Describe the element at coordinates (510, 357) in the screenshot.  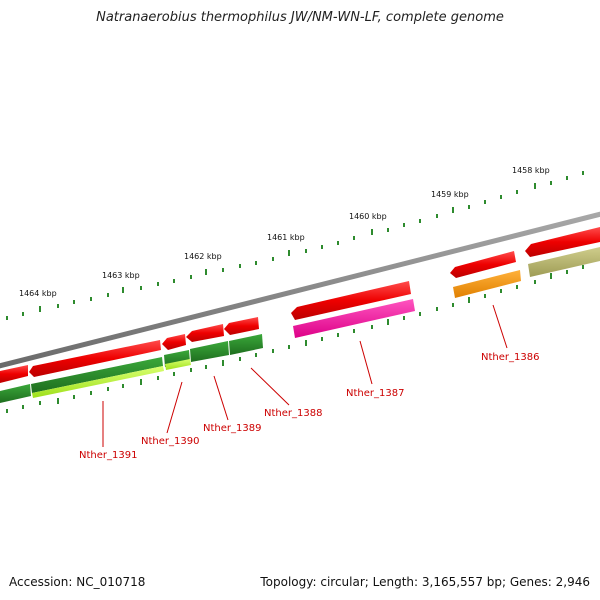
I see `gene-label-nther-1386: Nther_1386` at that location.